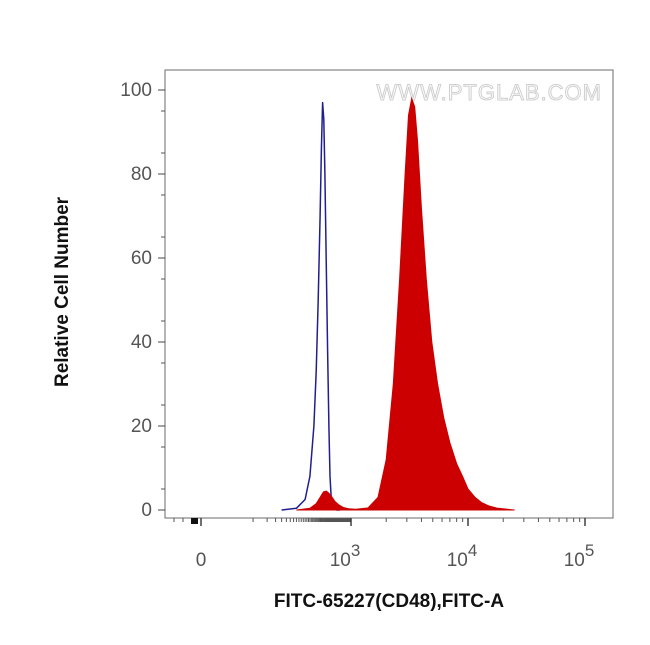 Image resolution: width=650 pixels, height=645 pixels. I want to click on y-tick-label: 60, so click(141, 258).